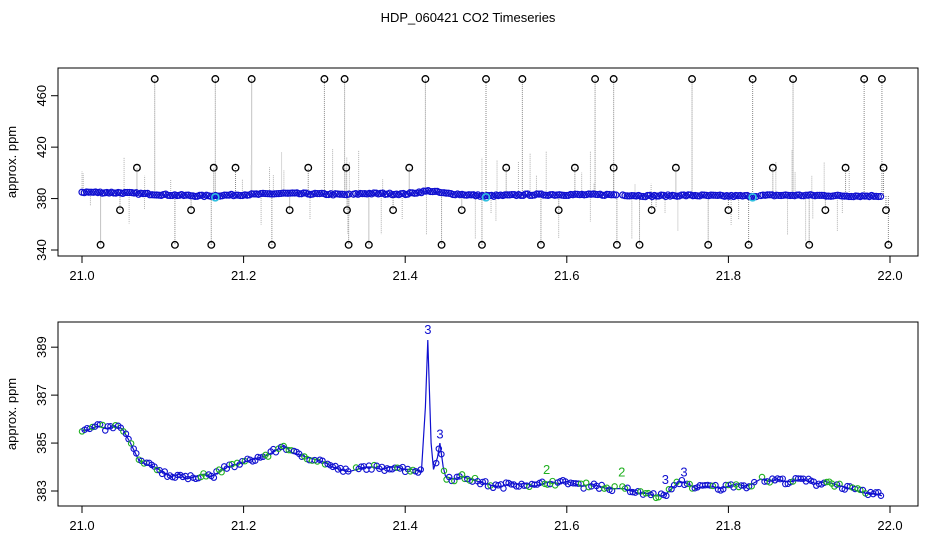 This screenshot has height=540, width=936. I want to click on x-tick-label: 21.4, so click(405, 275).